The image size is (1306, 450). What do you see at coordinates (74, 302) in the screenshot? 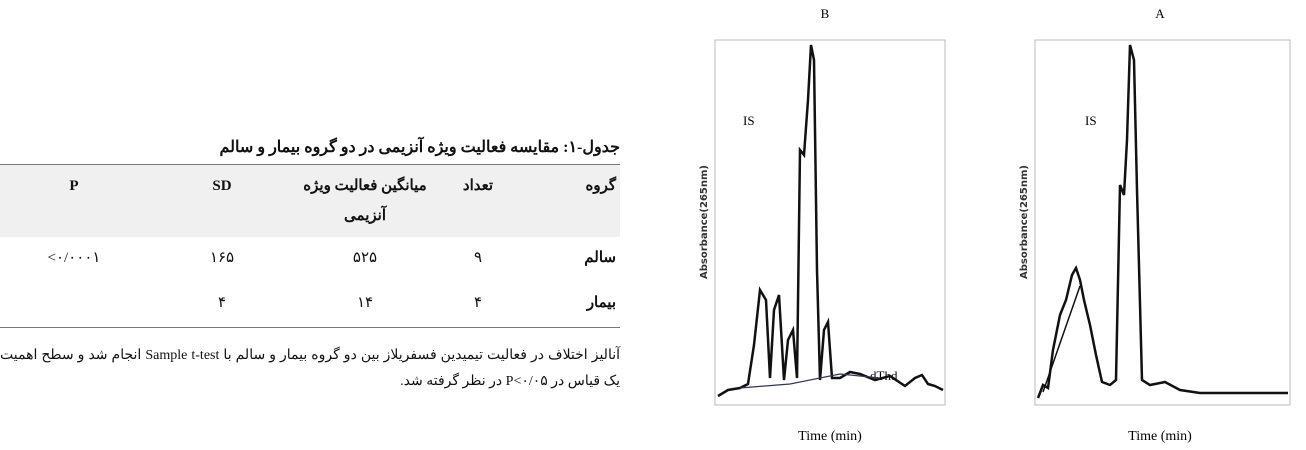
I see `cell` at bounding box center [74, 302].